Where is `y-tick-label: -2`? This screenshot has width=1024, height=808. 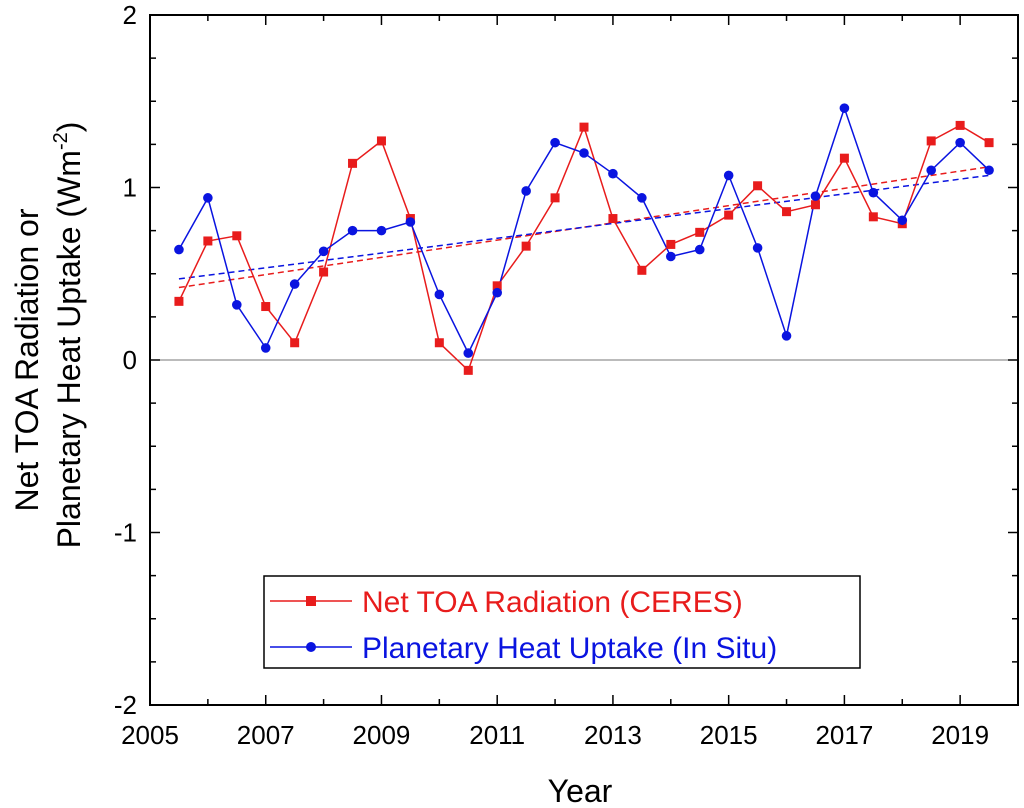
y-tick-label: -2 is located at coordinates (125, 705).